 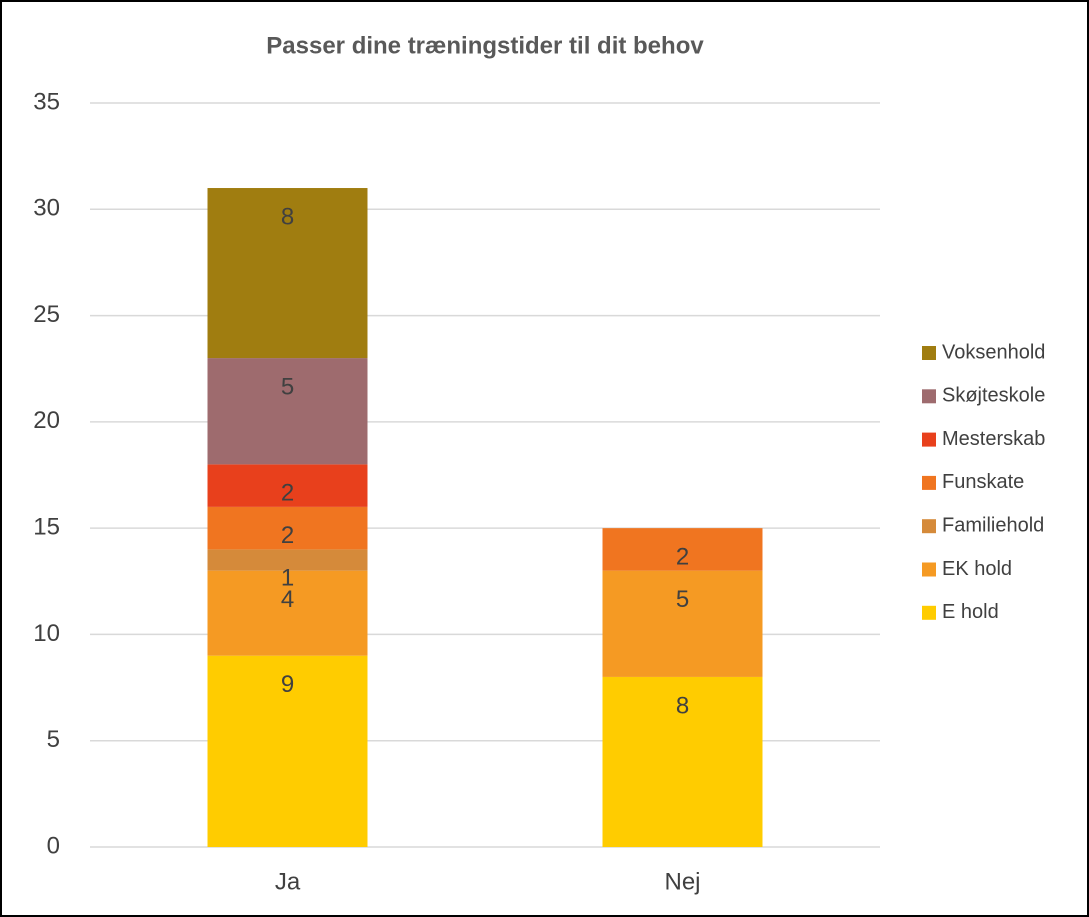 I want to click on legend-label: Mesterskab, so click(x=993, y=439).